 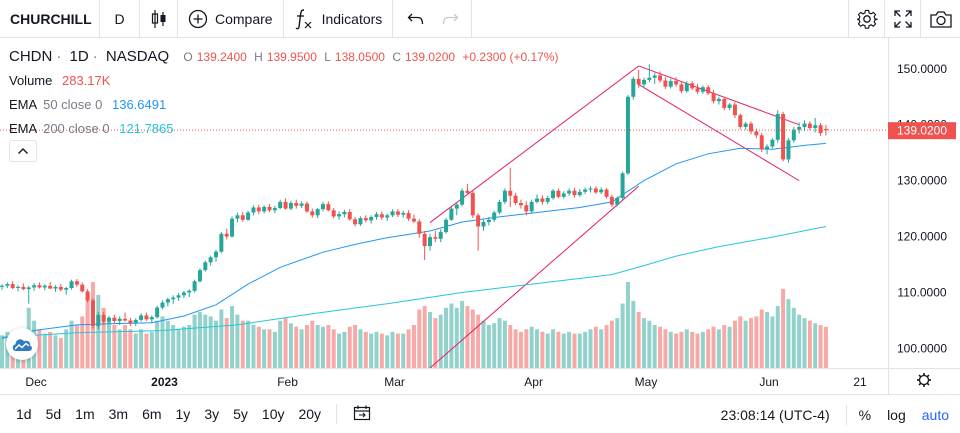 I want to click on legend-low-key: L, so click(x=327, y=57).